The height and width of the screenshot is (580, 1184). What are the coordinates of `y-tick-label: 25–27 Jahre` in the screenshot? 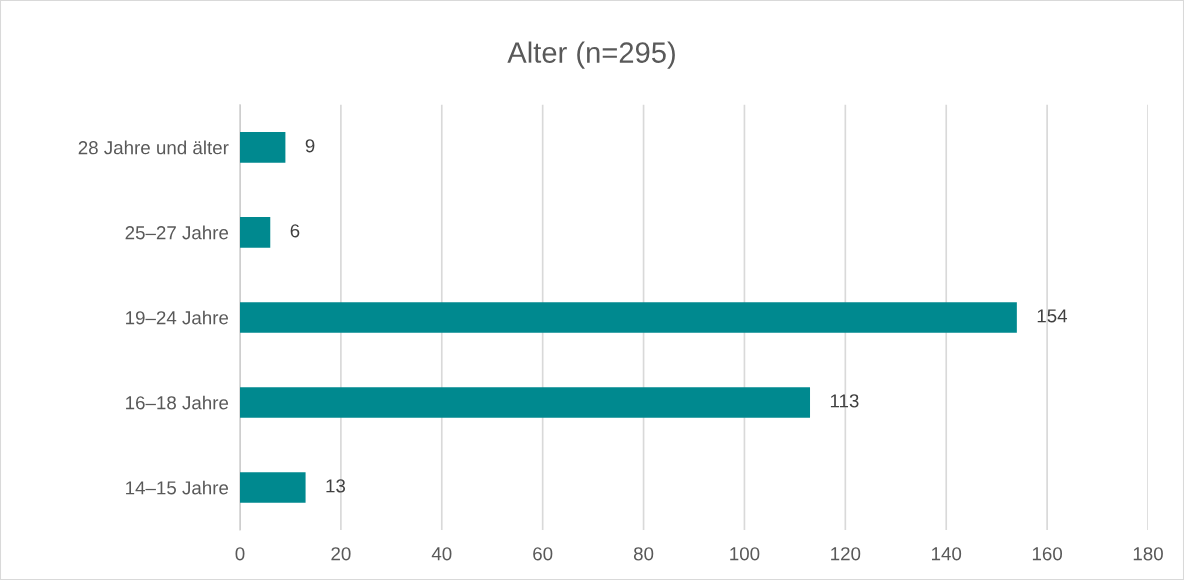 It's located at (177, 232).